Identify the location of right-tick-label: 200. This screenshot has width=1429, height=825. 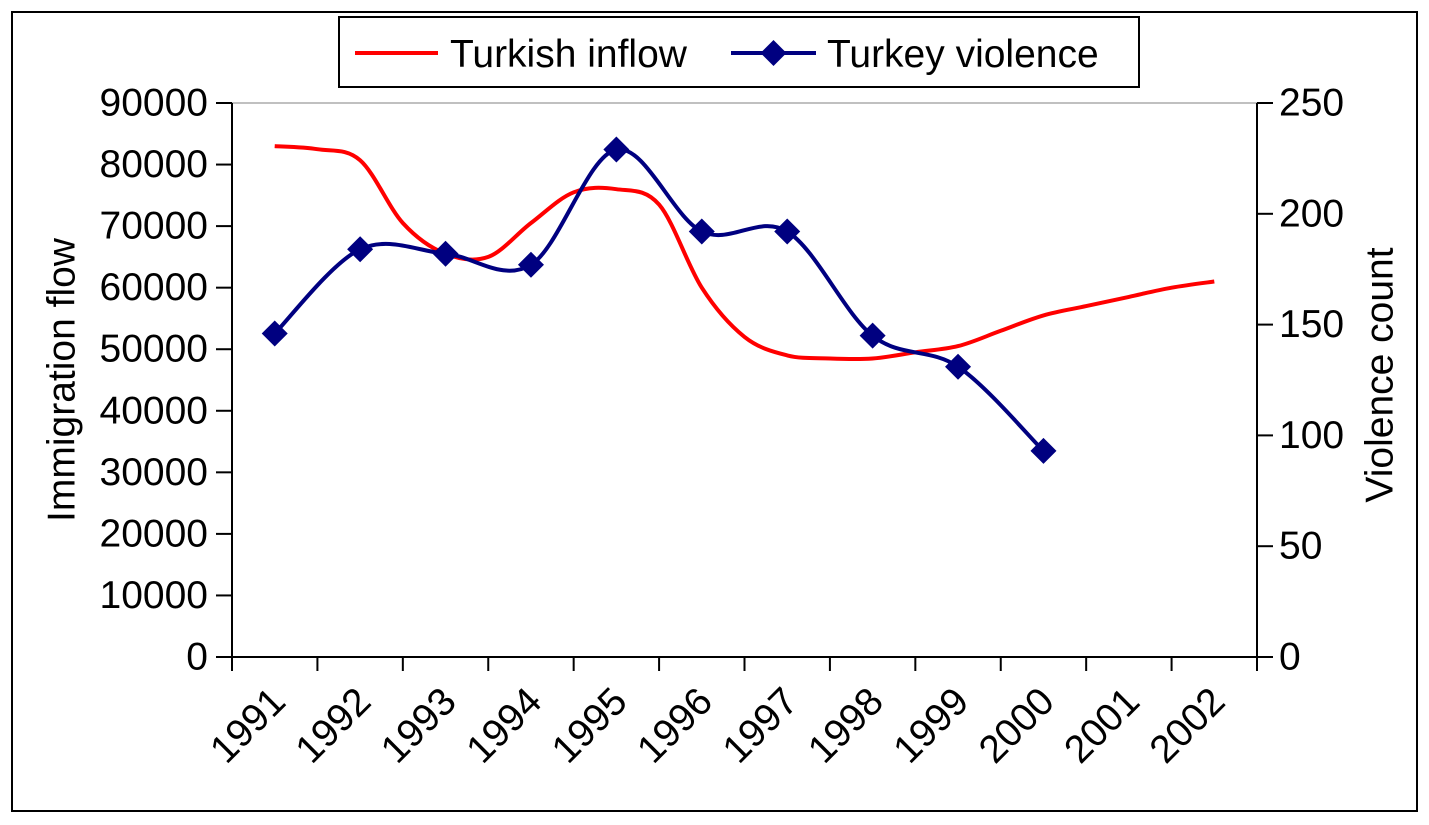
(1311, 213).